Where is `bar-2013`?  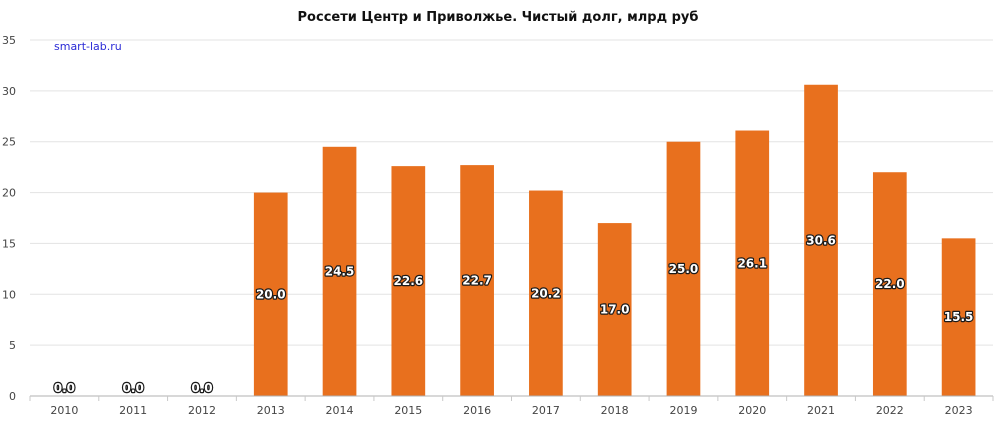 bar-2013 is located at coordinates (270, 294).